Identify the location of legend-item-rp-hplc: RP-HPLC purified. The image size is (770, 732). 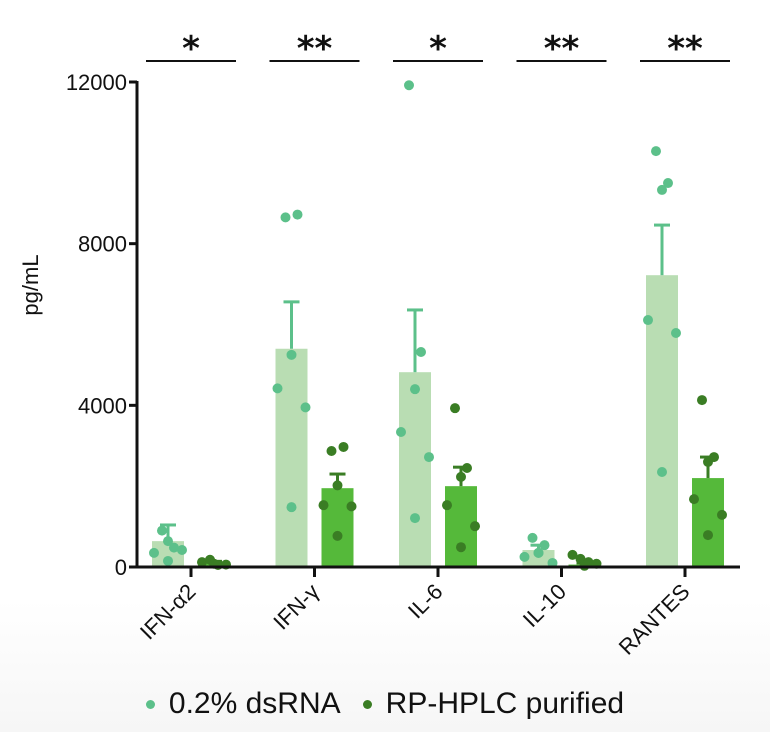
(493, 704).